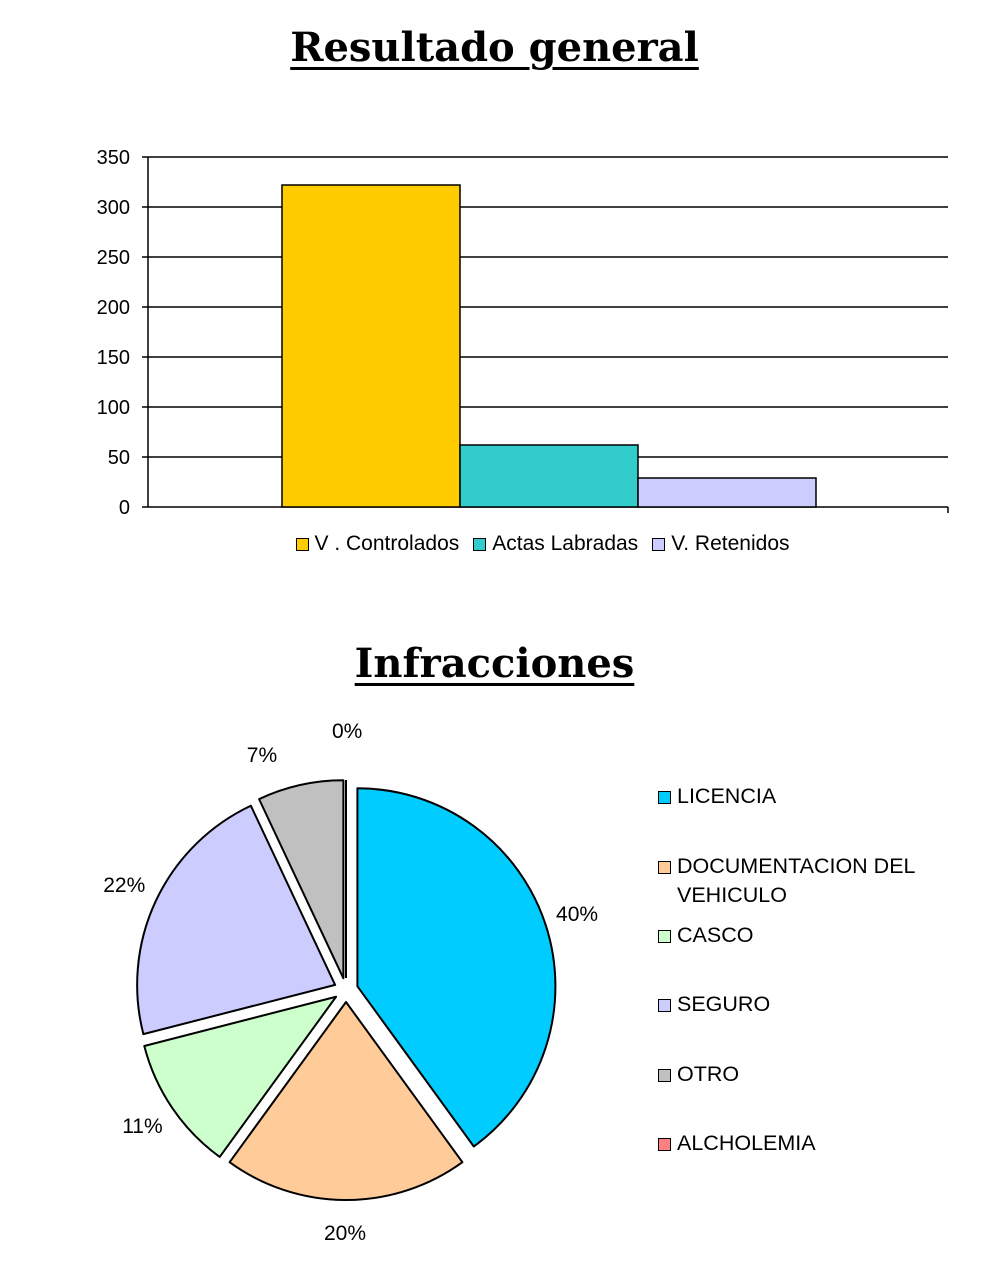 The image size is (989, 1280). What do you see at coordinates (715, 935) in the screenshot?
I see `legend-label: CASCO` at bounding box center [715, 935].